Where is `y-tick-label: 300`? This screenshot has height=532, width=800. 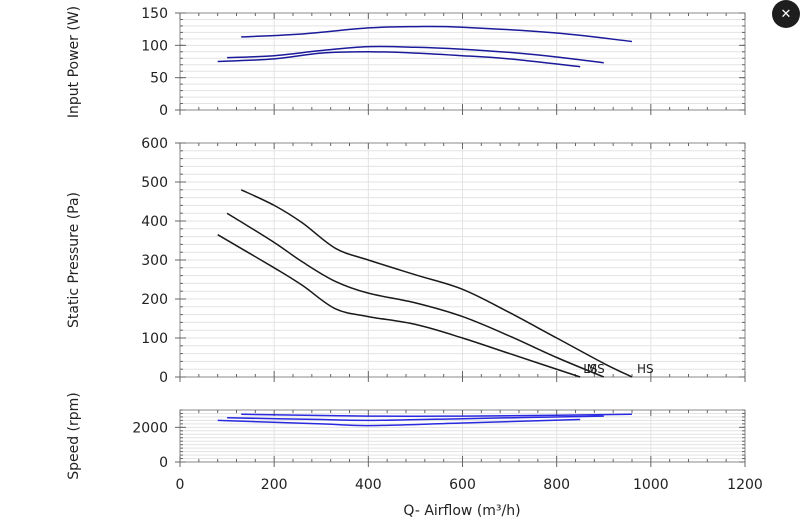
y-tick-label: 300 is located at coordinates (154, 261).